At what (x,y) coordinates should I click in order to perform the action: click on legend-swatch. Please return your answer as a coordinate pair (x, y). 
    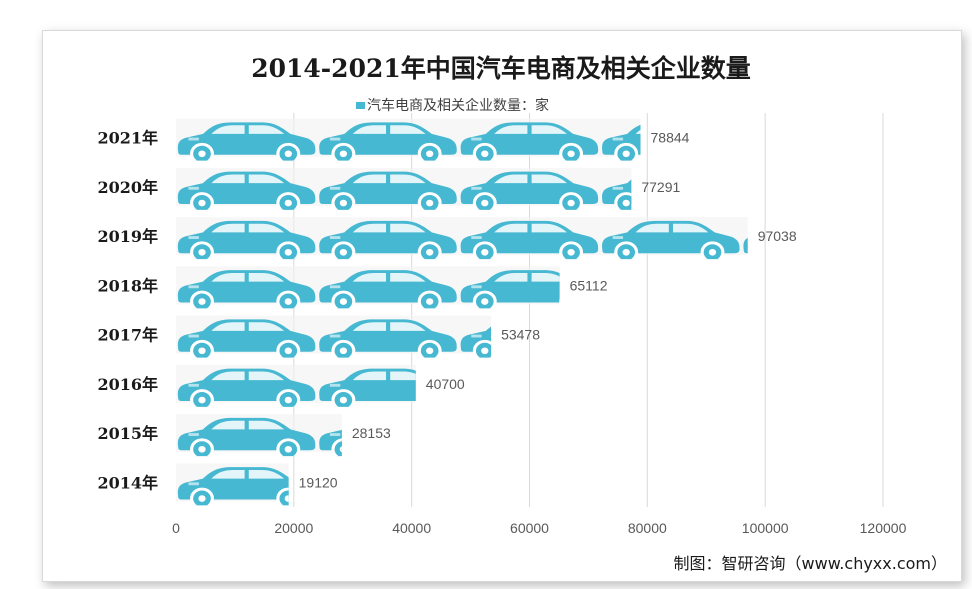
    Looking at the image, I should click on (360, 105).